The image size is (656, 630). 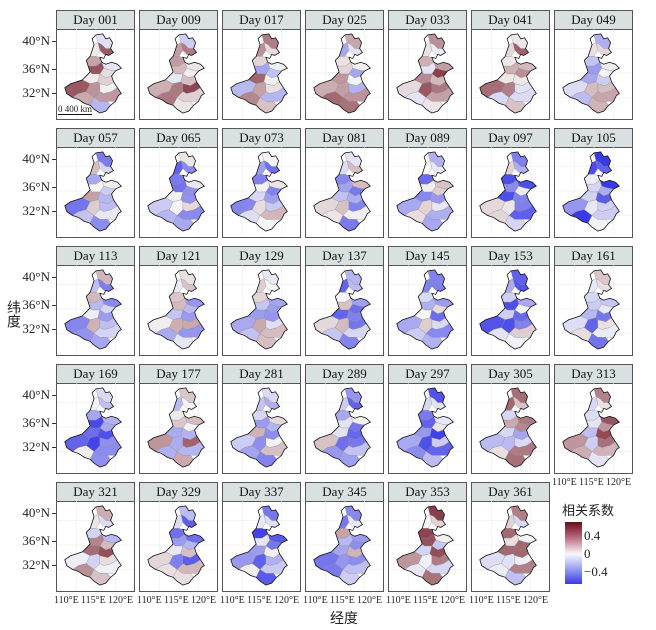 I want to click on panel-strip-label: Day 065, so click(x=178, y=138).